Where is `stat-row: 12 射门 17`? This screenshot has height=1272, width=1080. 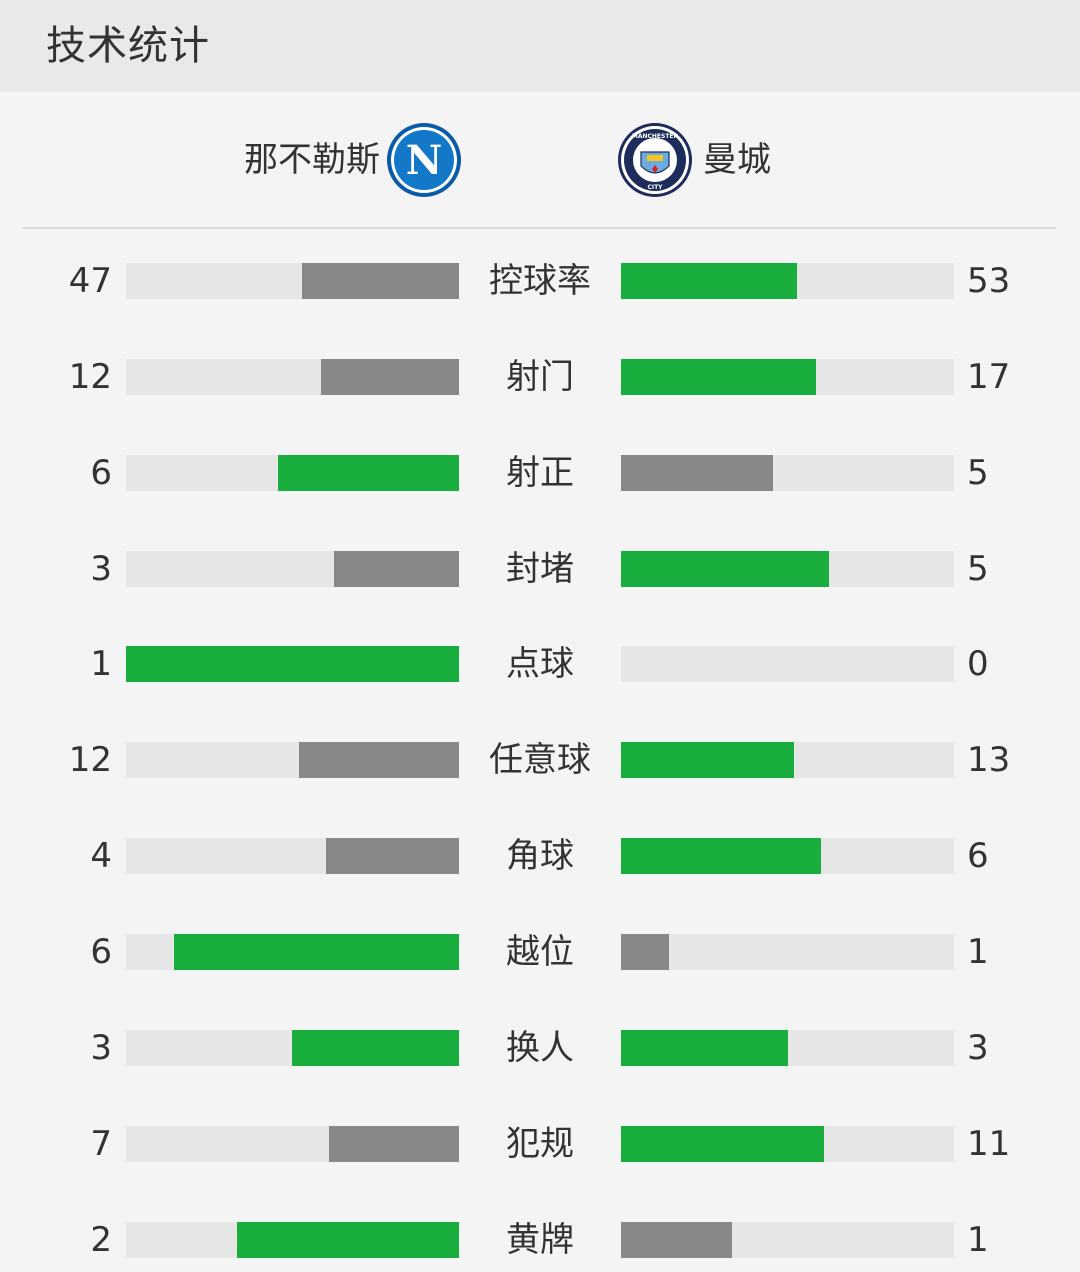 stat-row: 12 射门 17 is located at coordinates (540, 377).